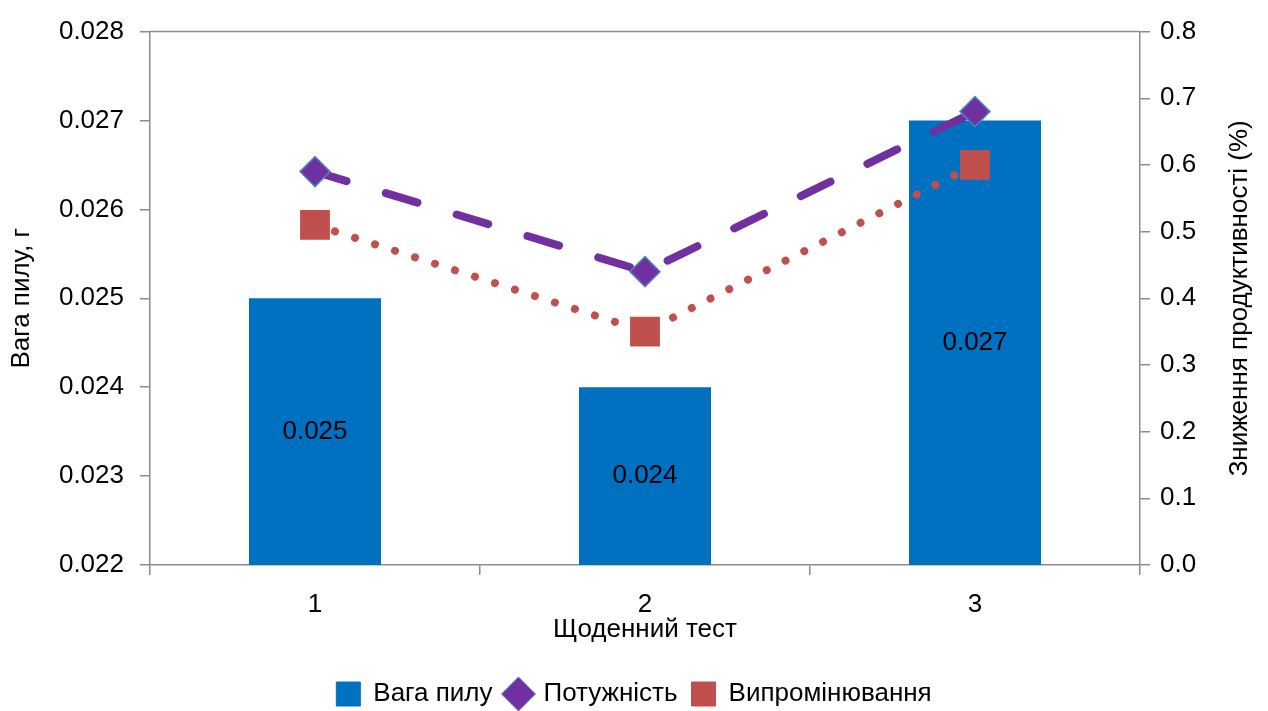 This screenshot has width=1268, height=711. What do you see at coordinates (91, 563) in the screenshot?
I see `y-tick-label: 0.022` at bounding box center [91, 563].